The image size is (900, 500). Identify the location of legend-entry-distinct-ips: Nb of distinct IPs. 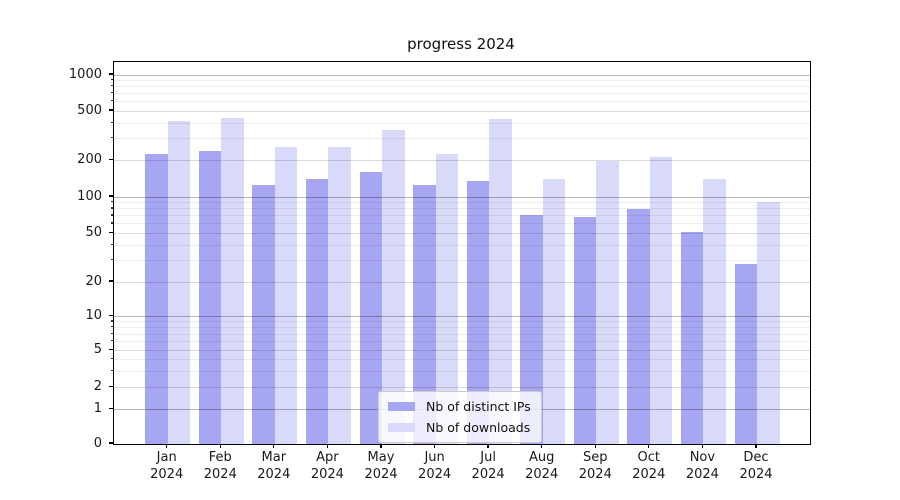
(459, 406).